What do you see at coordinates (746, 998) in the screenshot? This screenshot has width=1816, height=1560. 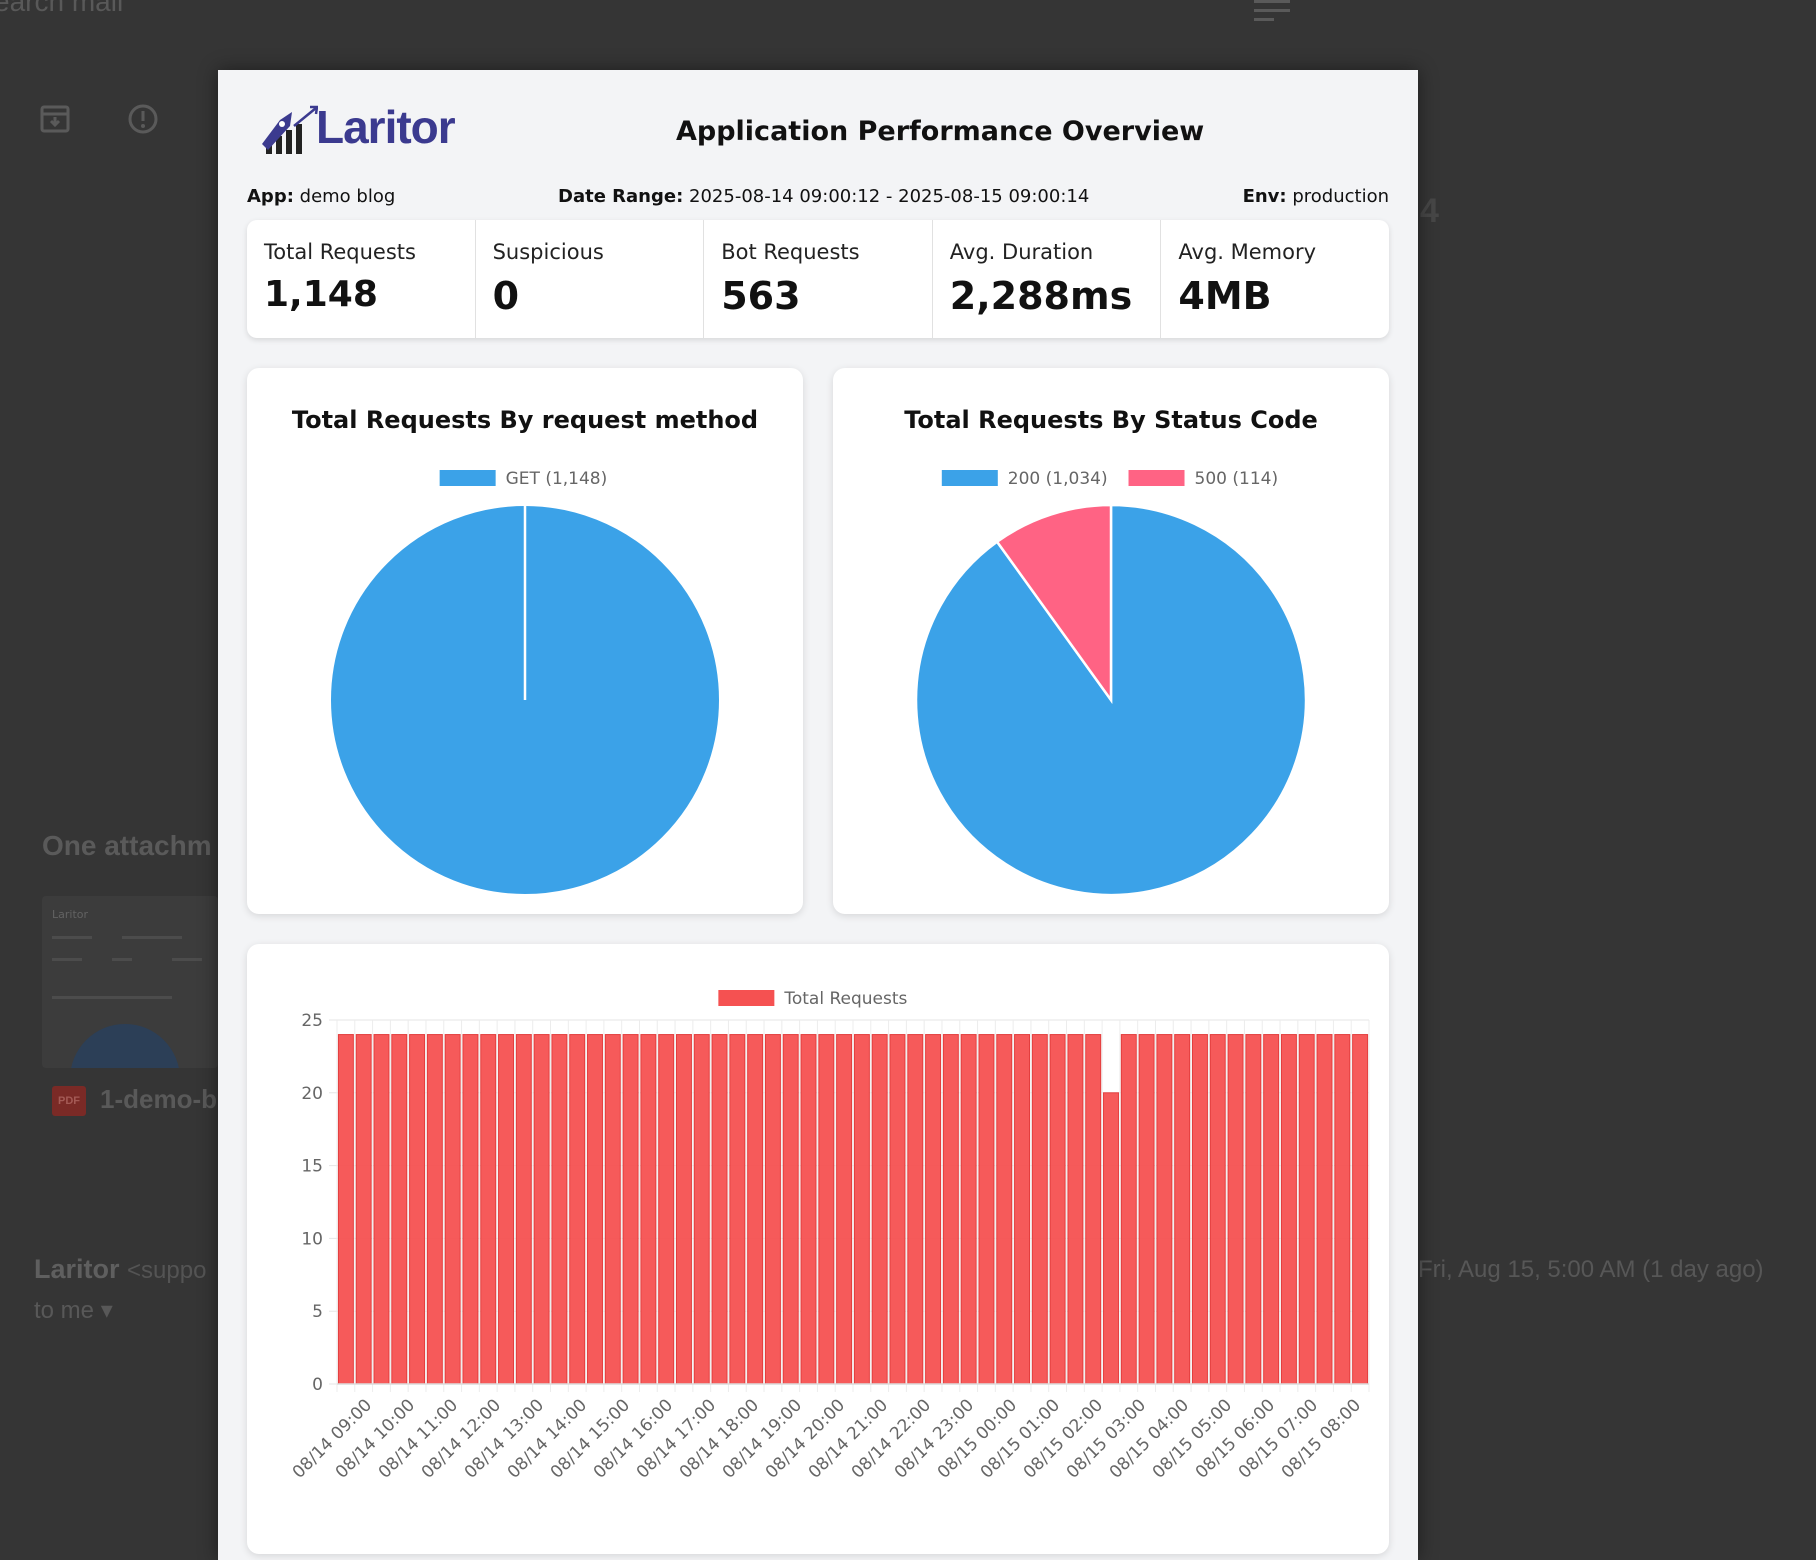 I see `bar-legend-swatch` at bounding box center [746, 998].